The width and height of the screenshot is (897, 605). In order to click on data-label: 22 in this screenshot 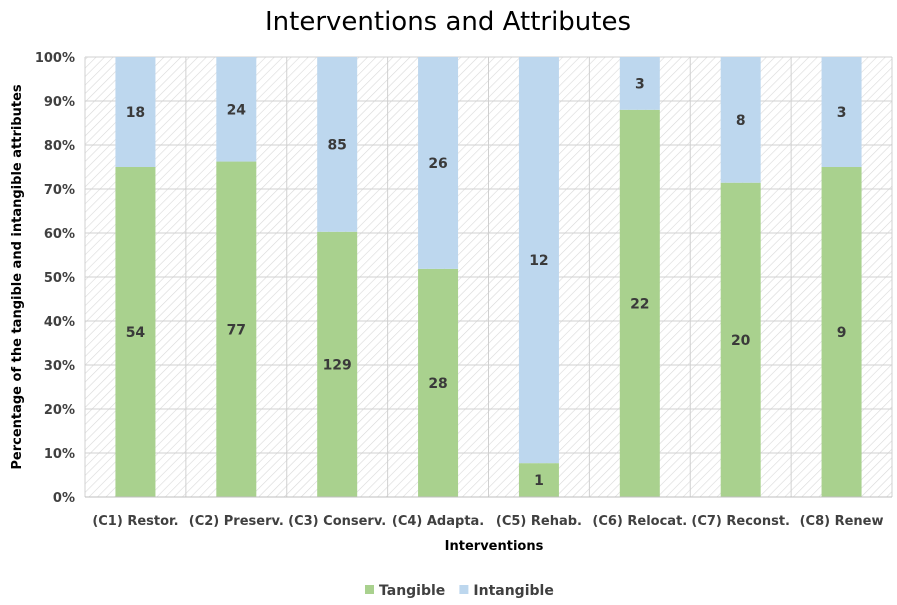, I will do `click(639, 304)`.